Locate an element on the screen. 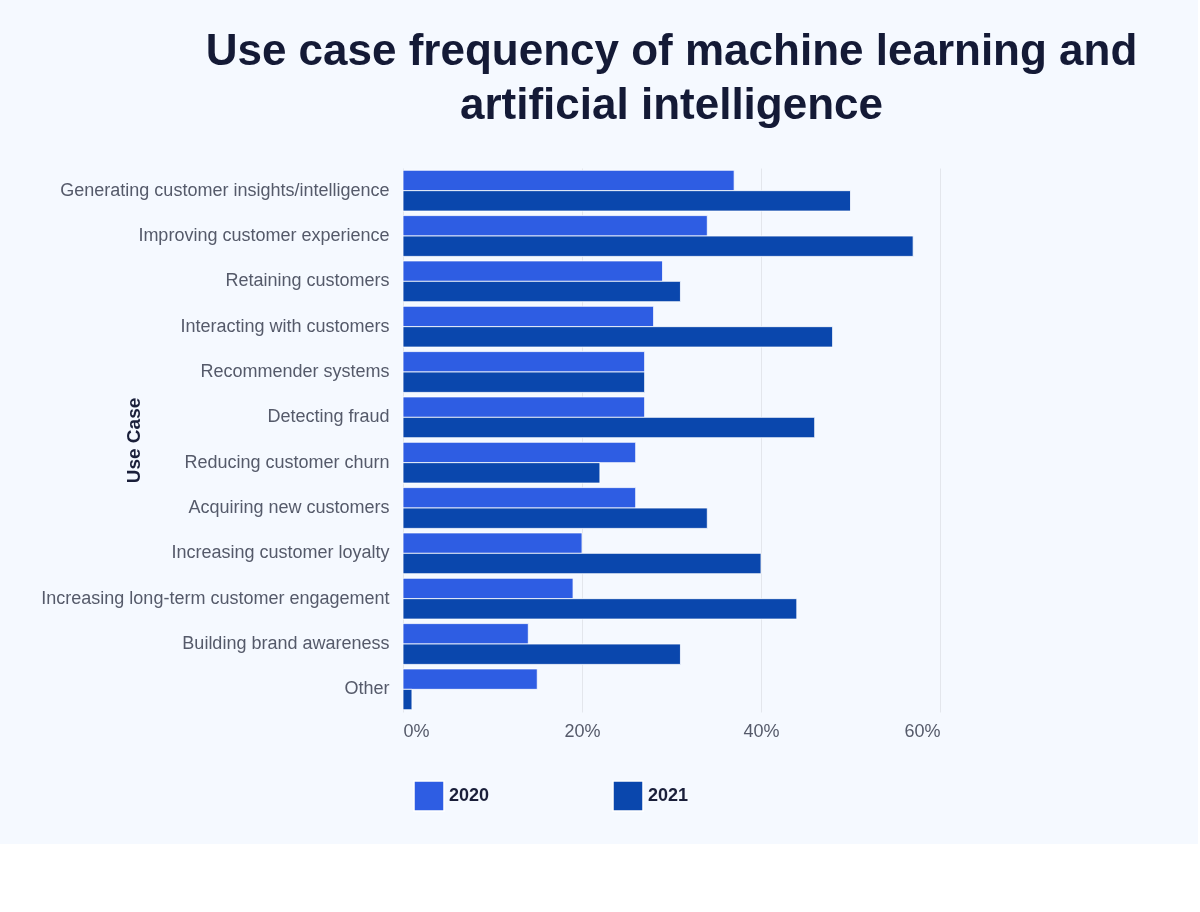 The width and height of the screenshot is (1200, 912). y-tick-label: Acquiring new customers is located at coordinates (289, 507).